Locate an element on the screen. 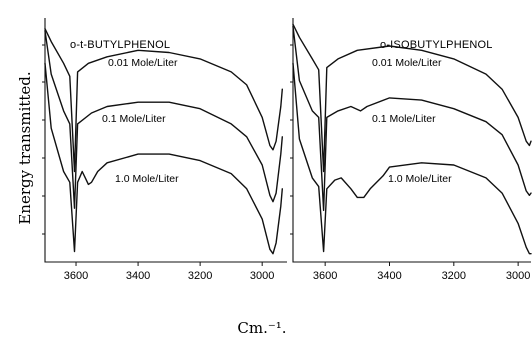 The height and width of the screenshot is (343, 532). panel-title: o-t-BUTYLPHENOL is located at coordinates (120, 45).